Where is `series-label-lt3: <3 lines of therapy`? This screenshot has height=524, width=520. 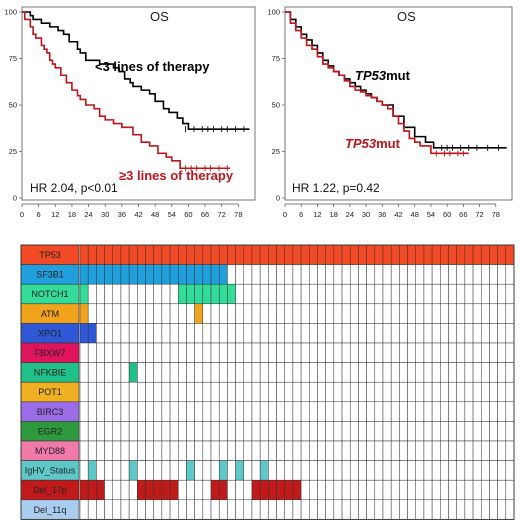 series-label-lt3: <3 lines of therapy is located at coordinates (152, 66).